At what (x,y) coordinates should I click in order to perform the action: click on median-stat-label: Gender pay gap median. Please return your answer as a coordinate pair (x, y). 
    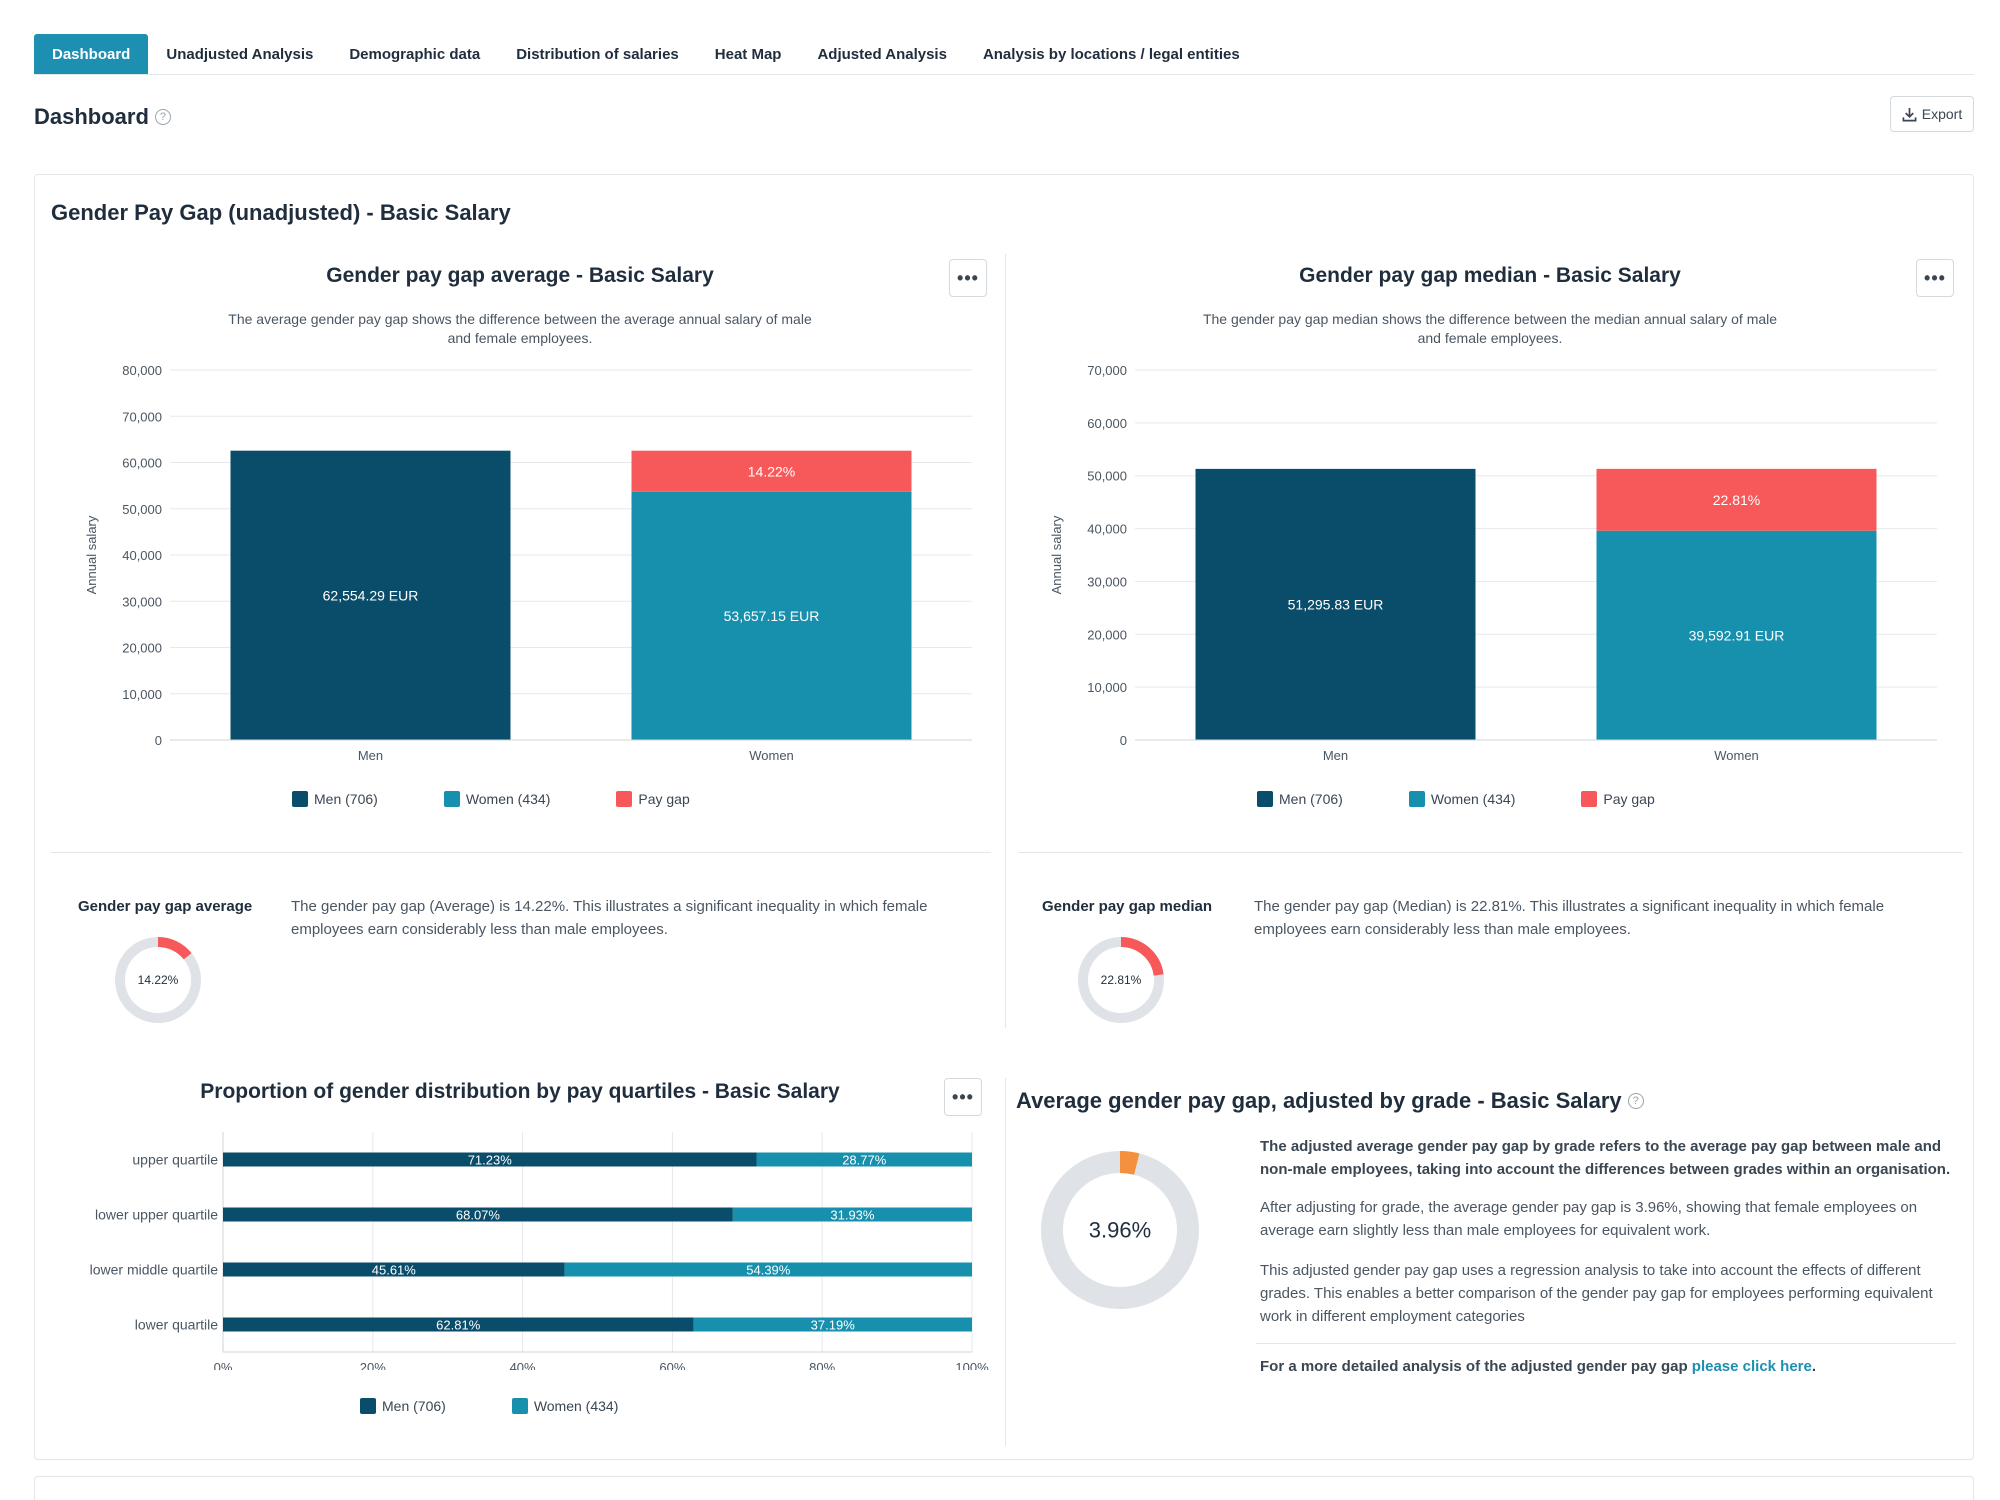
    Looking at the image, I should click on (1127, 906).